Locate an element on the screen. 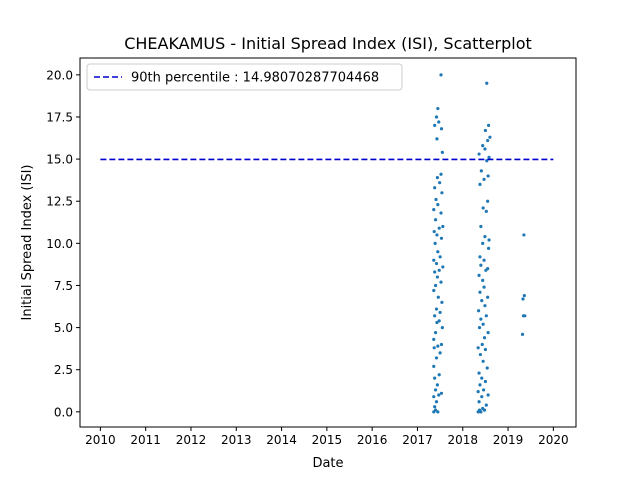  x-tick-label: 2015 is located at coordinates (327, 440).